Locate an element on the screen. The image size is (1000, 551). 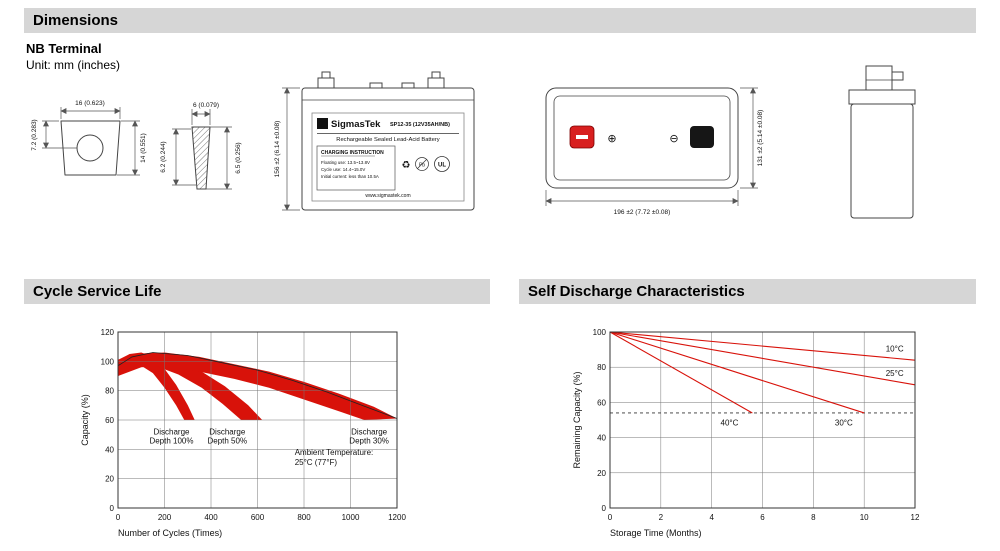
ul-icon-circle is located at coordinates (442, 164).